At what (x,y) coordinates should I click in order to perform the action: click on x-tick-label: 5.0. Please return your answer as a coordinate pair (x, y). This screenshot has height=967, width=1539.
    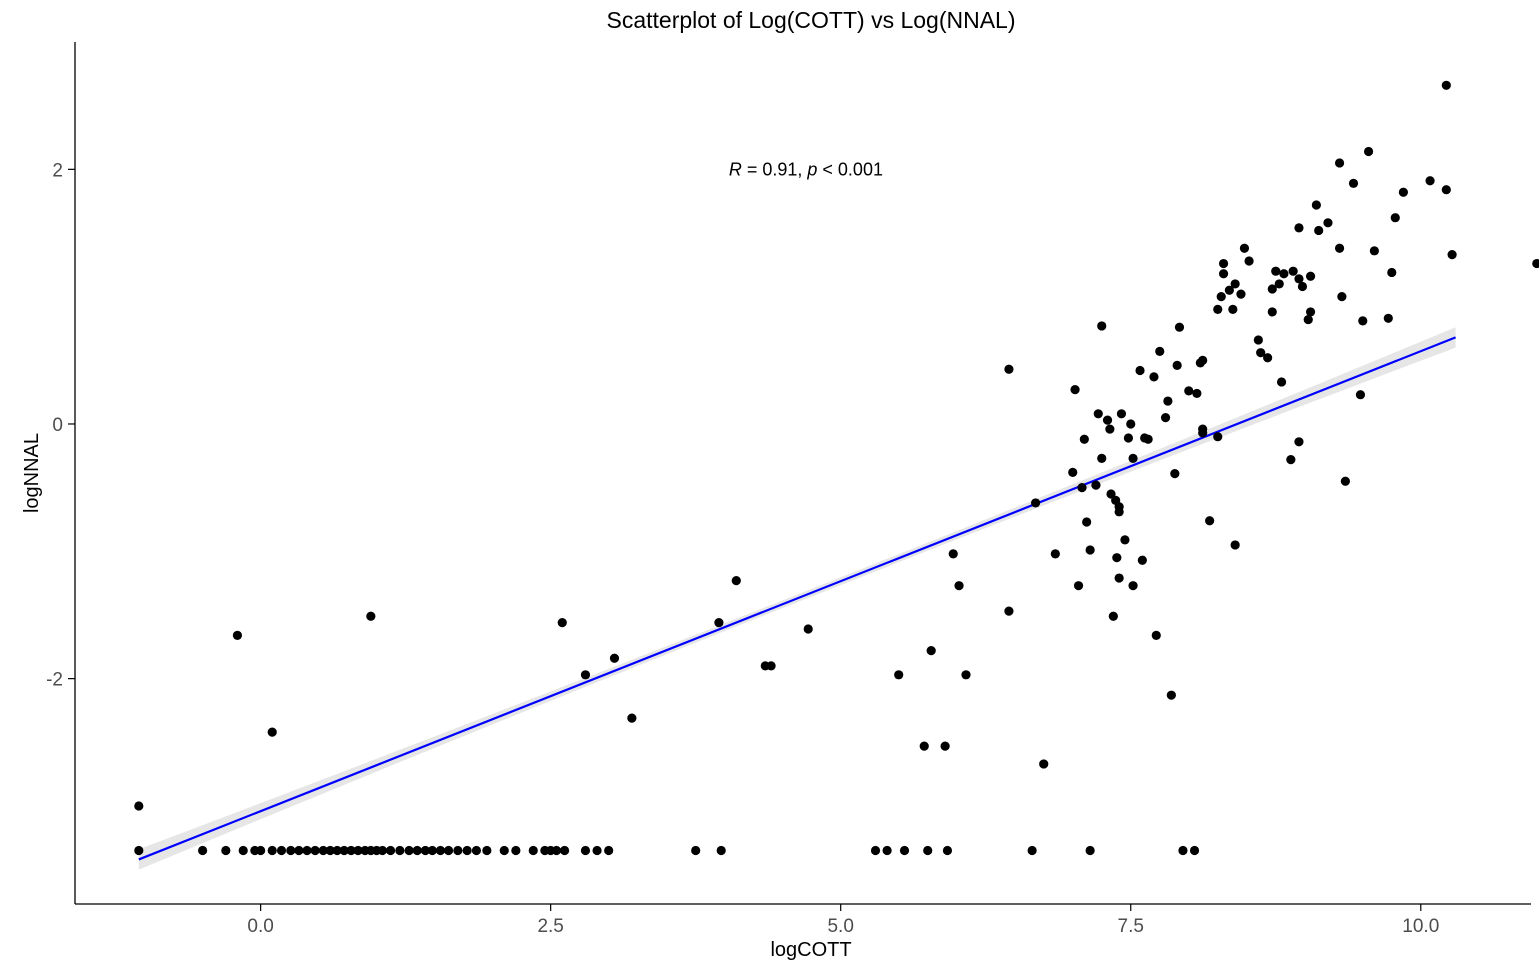
    Looking at the image, I should click on (840, 926).